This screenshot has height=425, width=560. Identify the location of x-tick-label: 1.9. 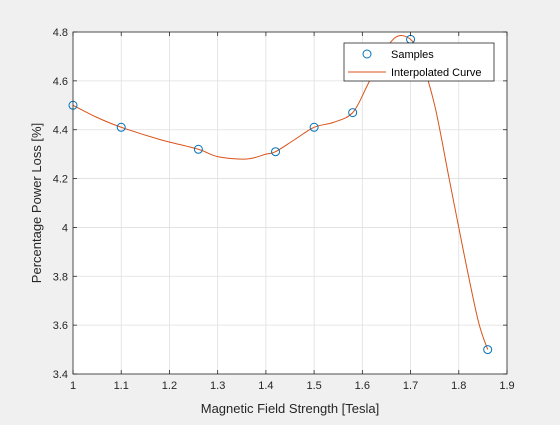
(506, 386).